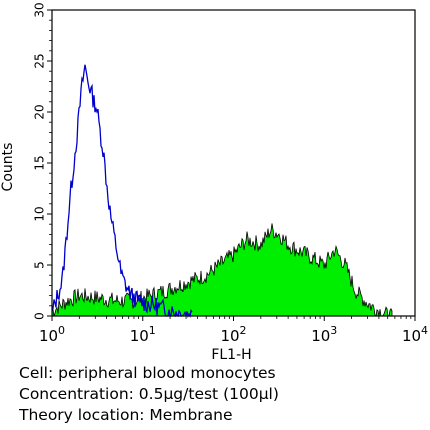 This screenshot has height=430, width=430. What do you see at coordinates (233, 334) in the screenshot?
I see `x-tick-label: 10²` at bounding box center [233, 334].